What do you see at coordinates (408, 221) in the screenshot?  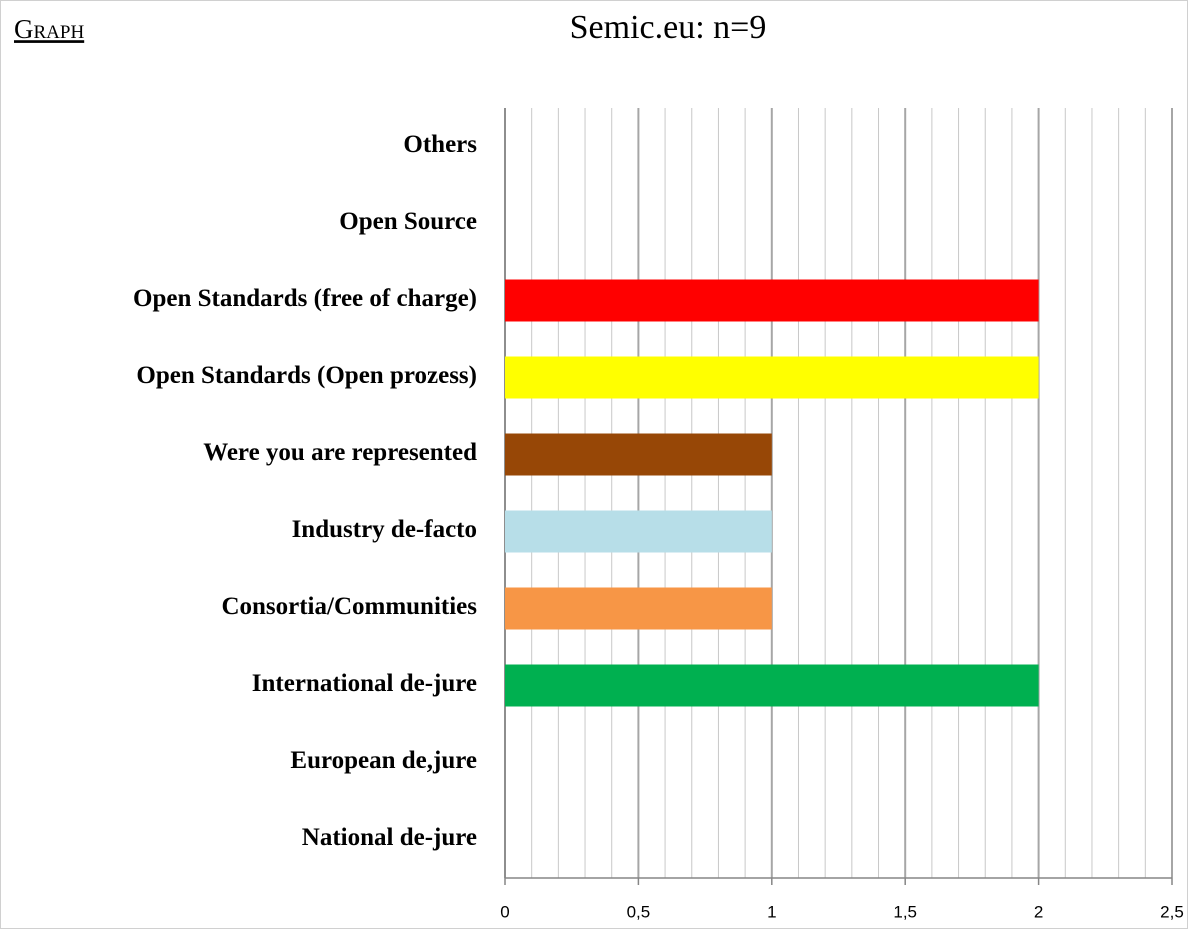 I see `y-tick-label: Open Source` at bounding box center [408, 221].